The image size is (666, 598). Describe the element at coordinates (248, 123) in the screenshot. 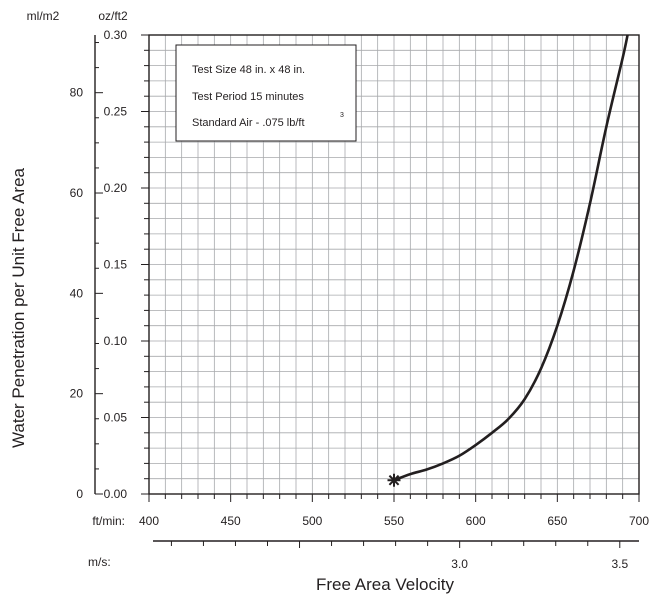

I see `legend-line-3: Standard Air - .075 lb/ft` at that location.